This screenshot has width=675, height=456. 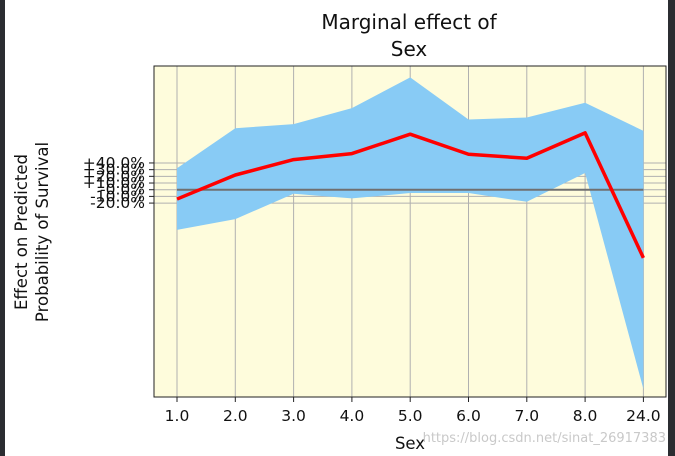 I want to click on y-tick-label: +20.0%, so click(x=114, y=176).